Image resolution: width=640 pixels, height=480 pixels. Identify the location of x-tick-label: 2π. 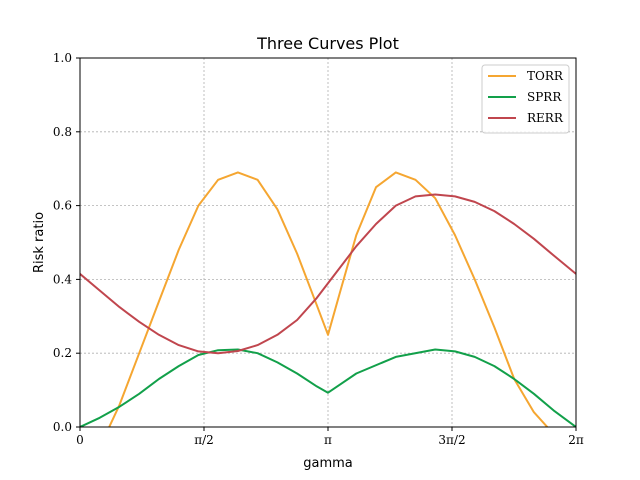
(576, 440).